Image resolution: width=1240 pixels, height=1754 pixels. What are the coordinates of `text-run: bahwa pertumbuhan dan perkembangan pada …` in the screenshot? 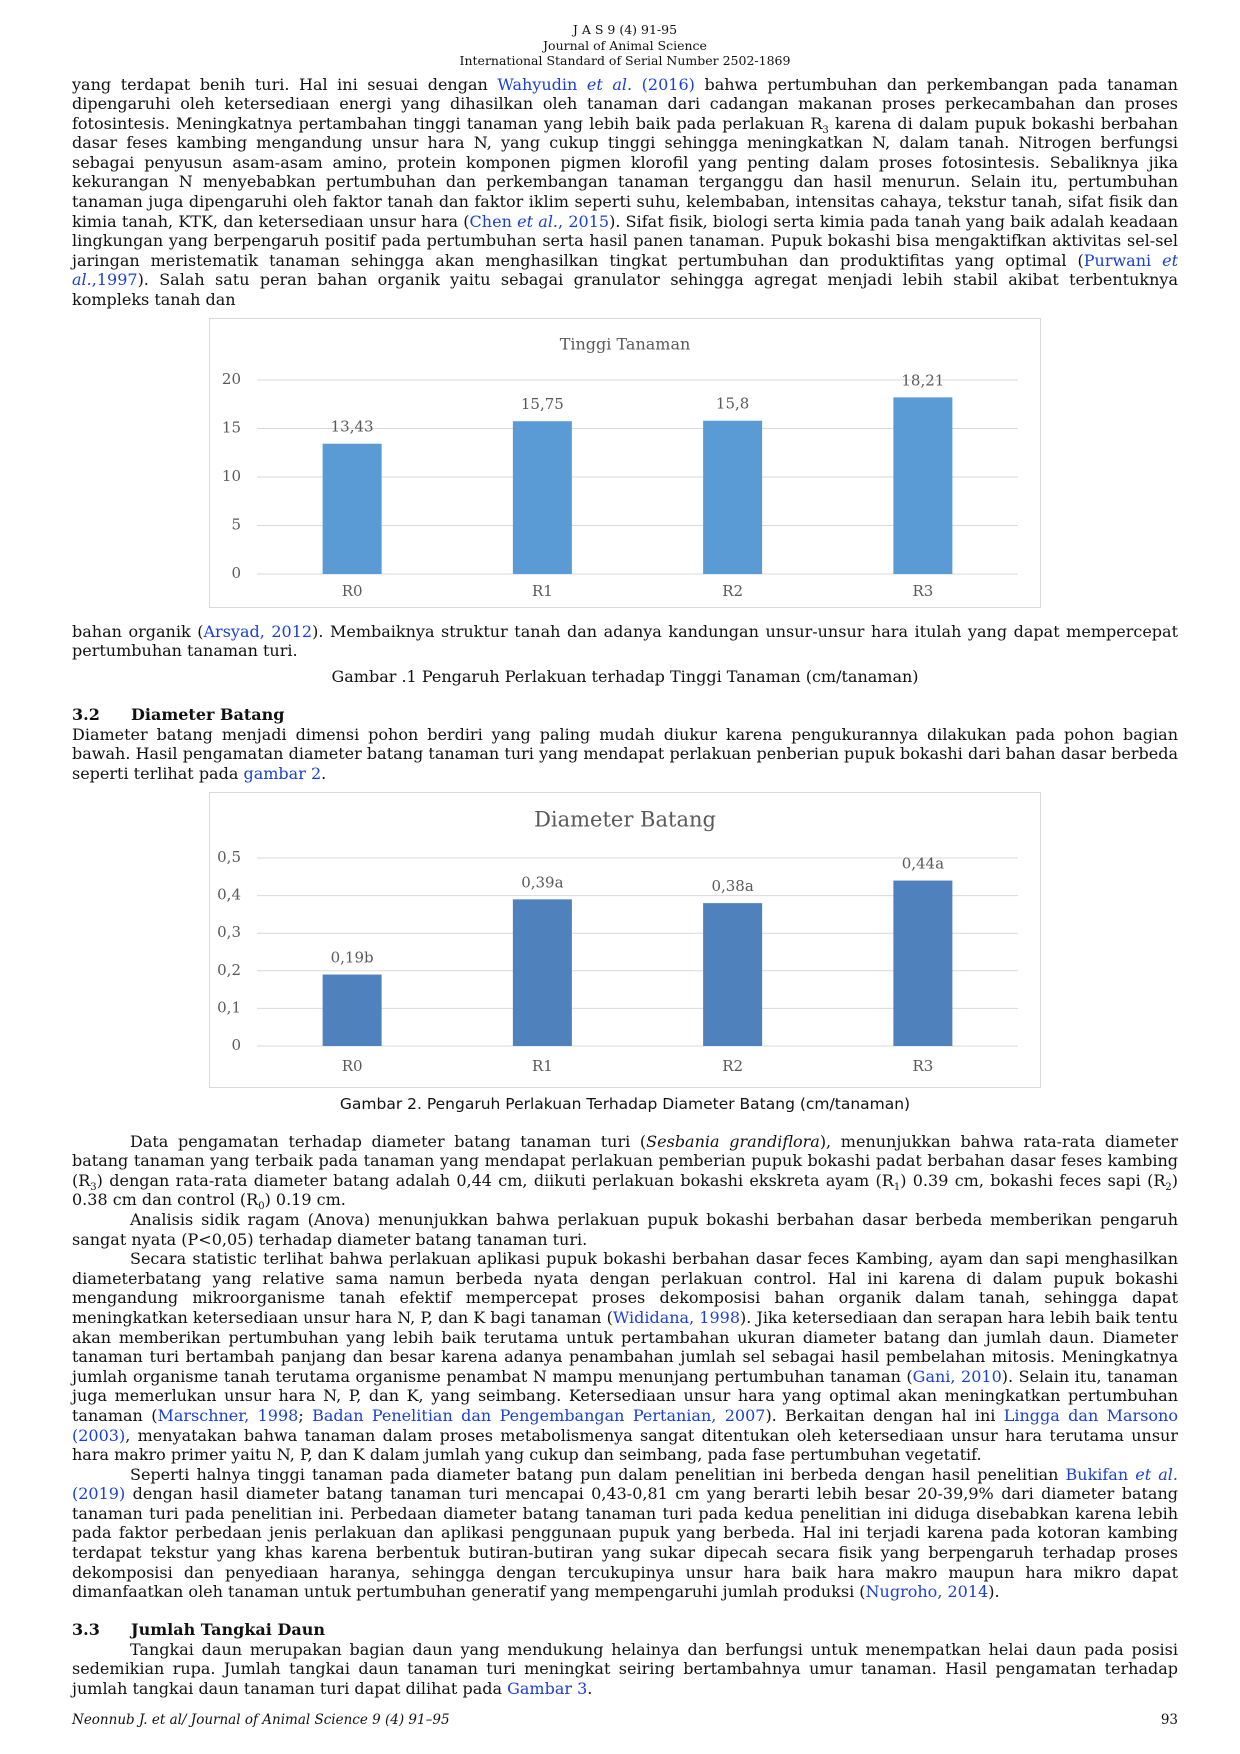 It's located at (625, 103).